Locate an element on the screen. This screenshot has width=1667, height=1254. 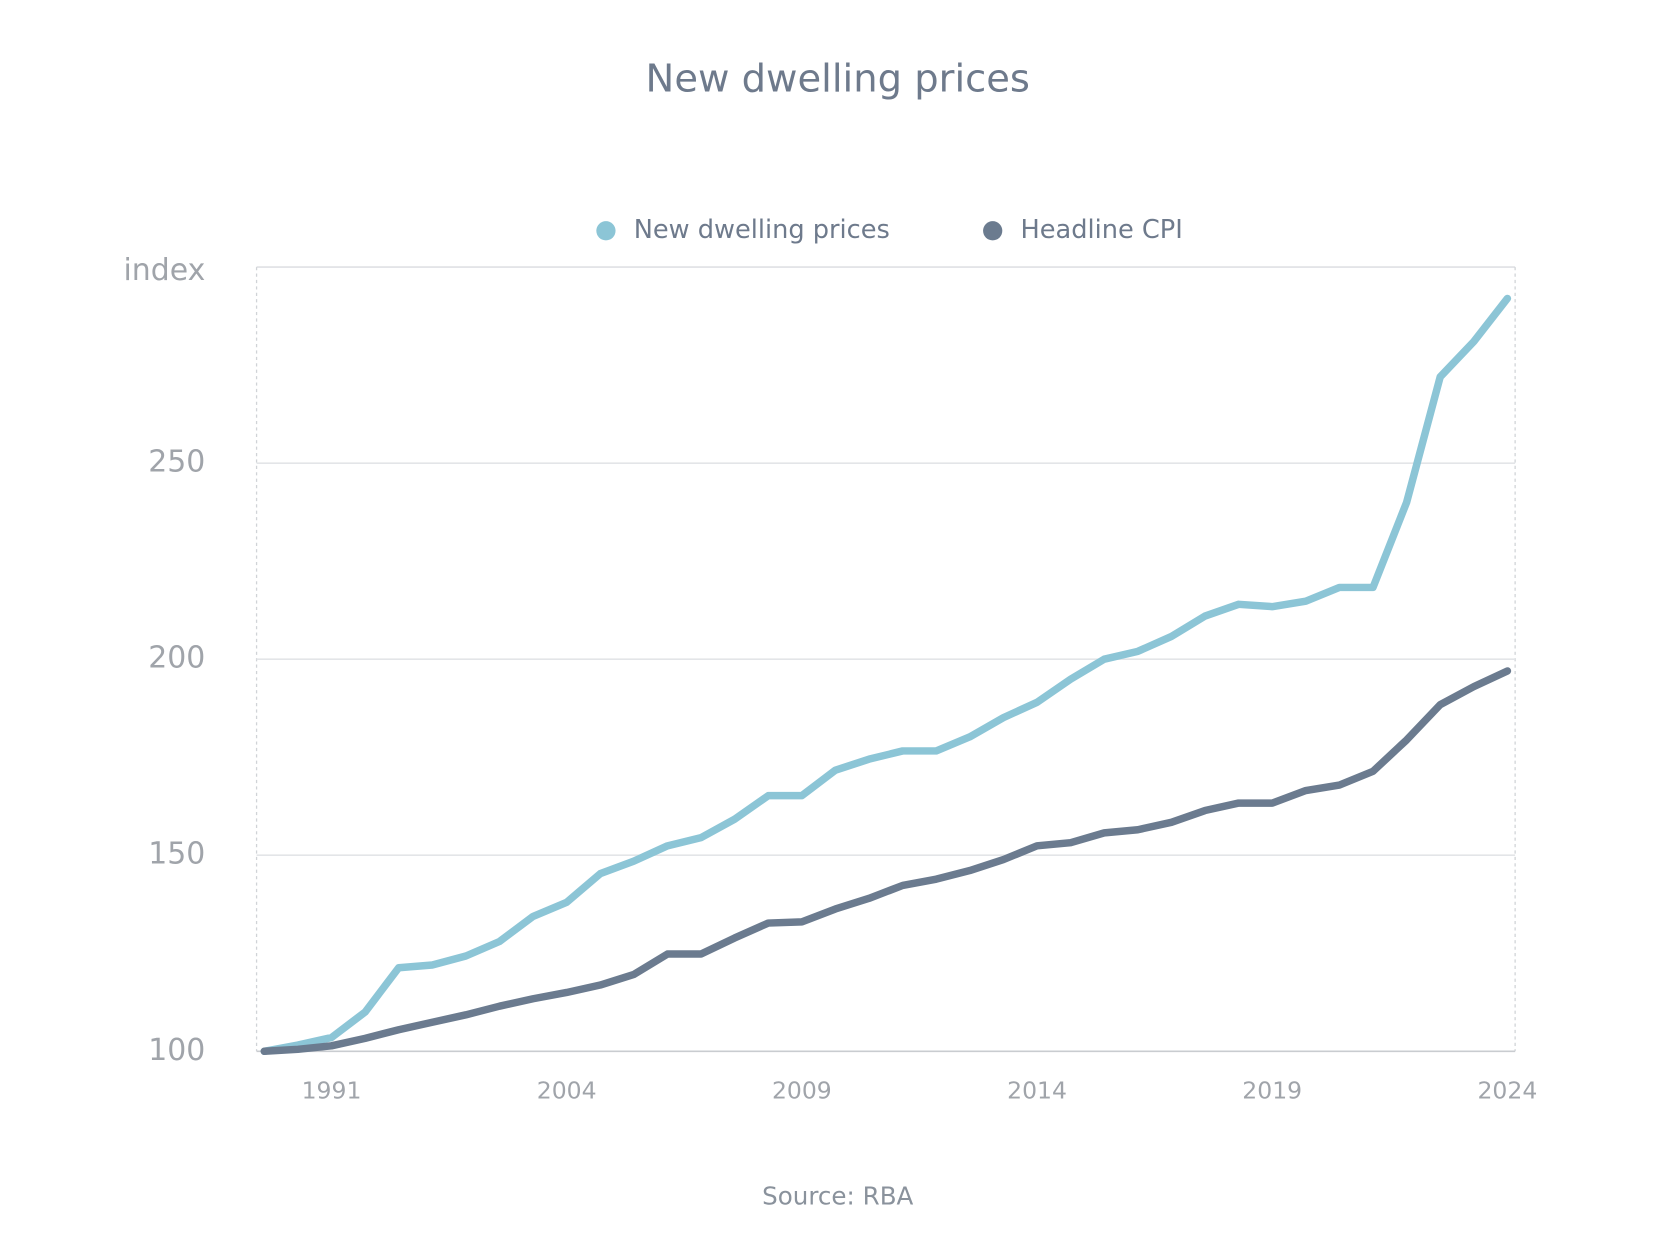
x-tick-label: 2024 is located at coordinates (1507, 1090).